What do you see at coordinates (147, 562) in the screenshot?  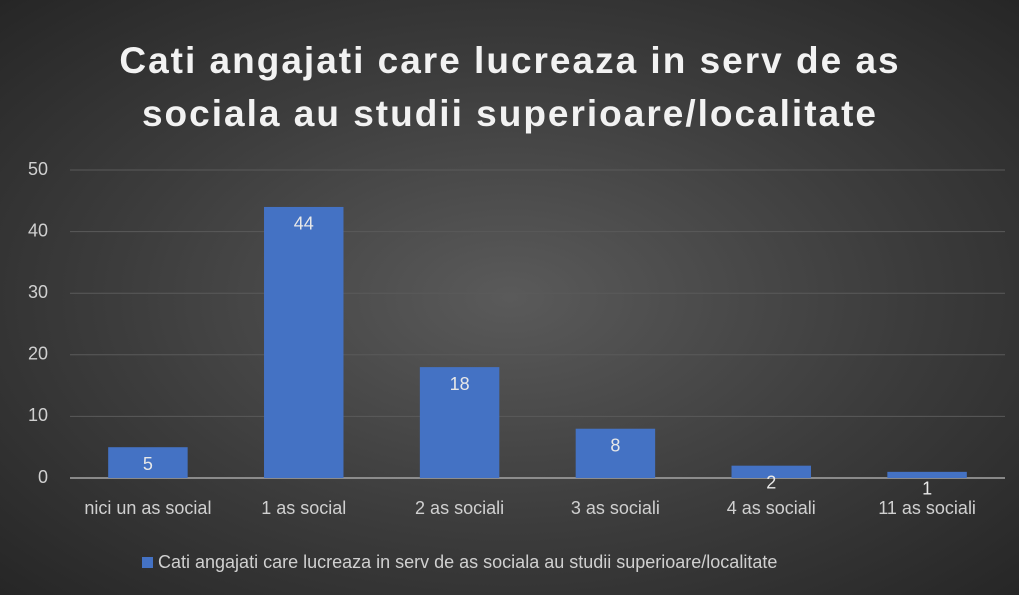 I see `legend-swatch` at bounding box center [147, 562].